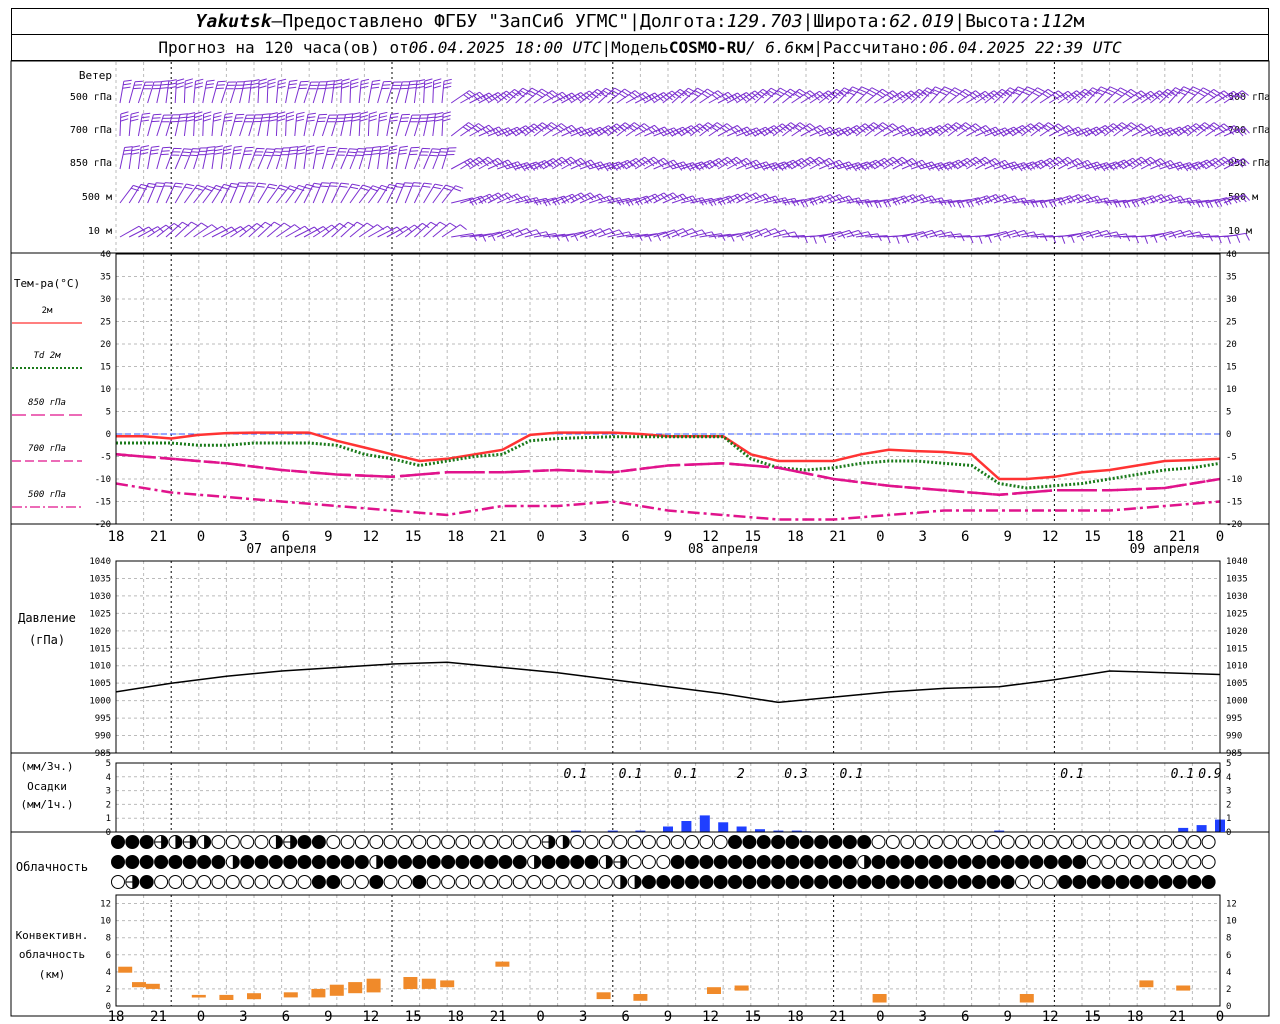 This screenshot has width=1280, height=1024. What do you see at coordinates (108, 833) in the screenshot?
I see `y-tick-label: 0` at bounding box center [108, 833].